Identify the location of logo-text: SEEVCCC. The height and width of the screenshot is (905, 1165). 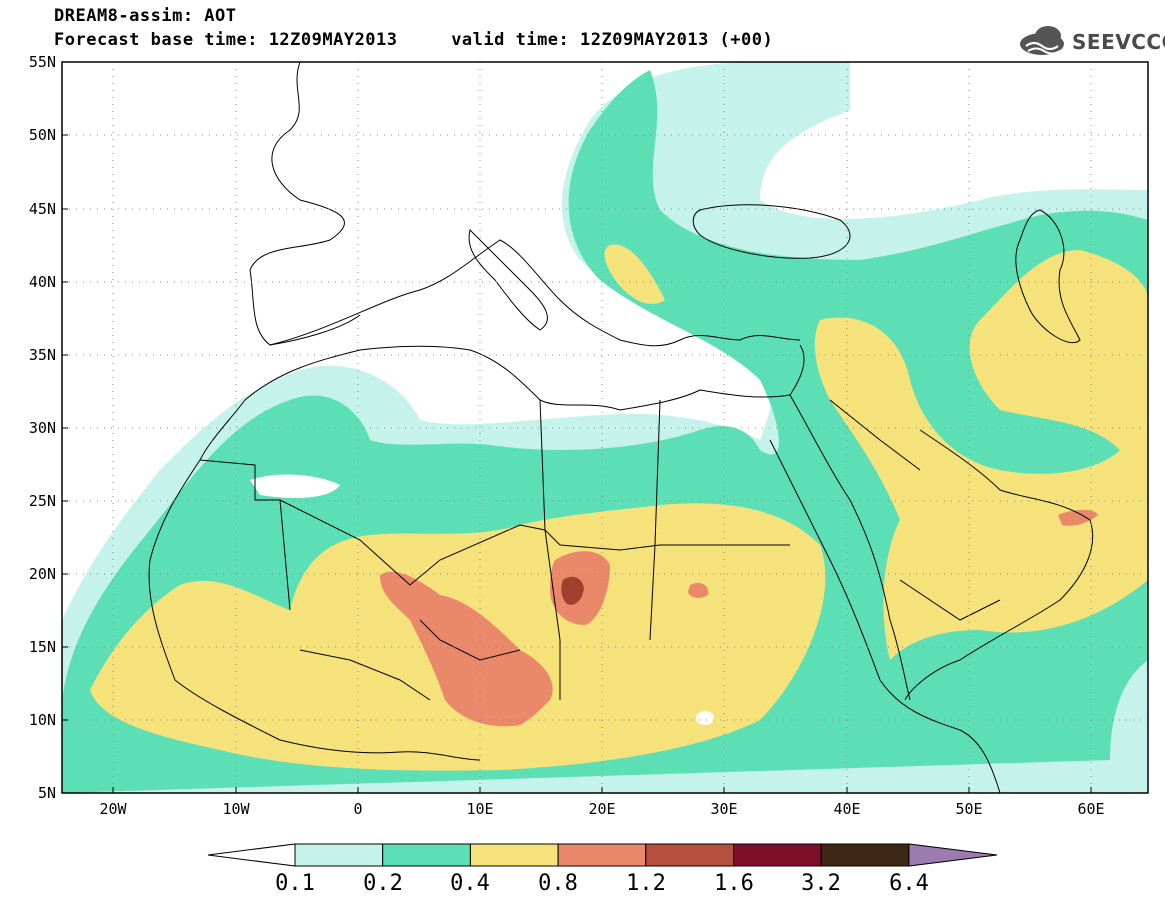
(1118, 42).